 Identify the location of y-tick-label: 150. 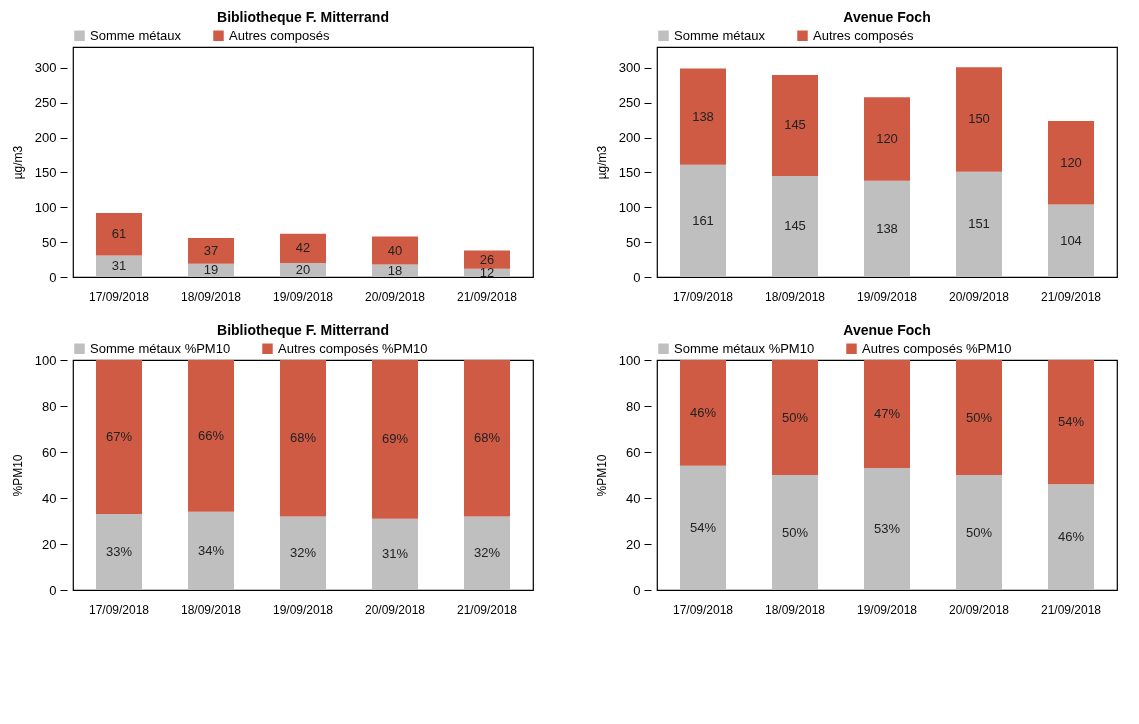
(45, 172).